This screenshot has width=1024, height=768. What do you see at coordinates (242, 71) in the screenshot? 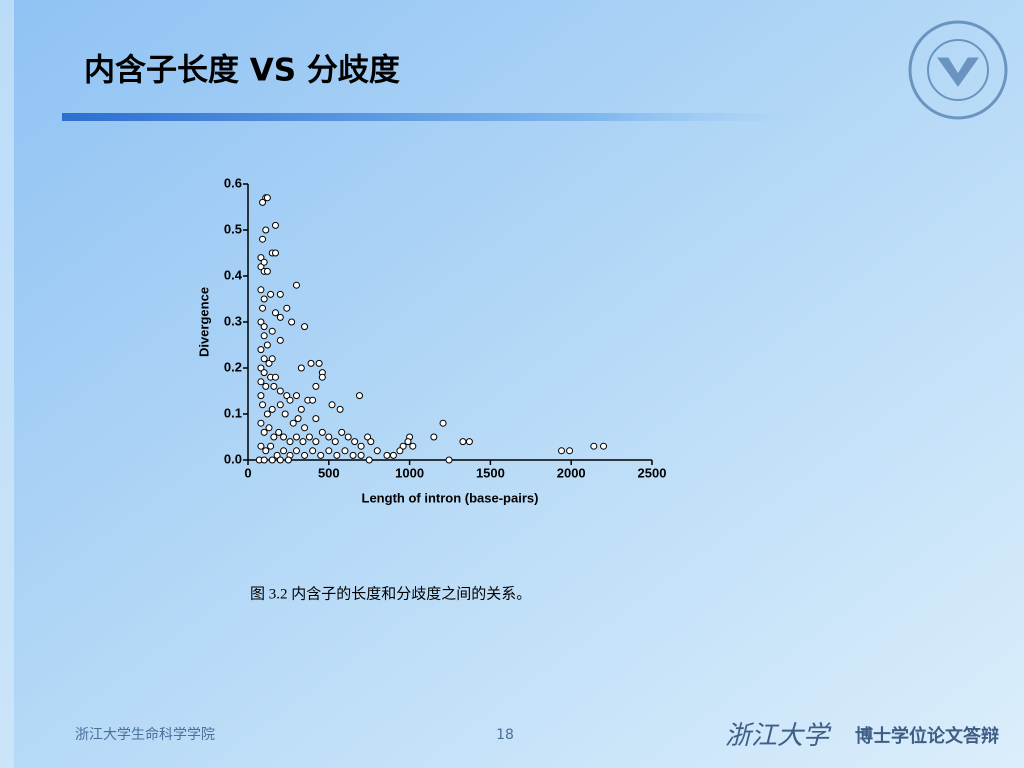
I see `slide-title: 内含子长度 VS 分歧度` at bounding box center [242, 71].